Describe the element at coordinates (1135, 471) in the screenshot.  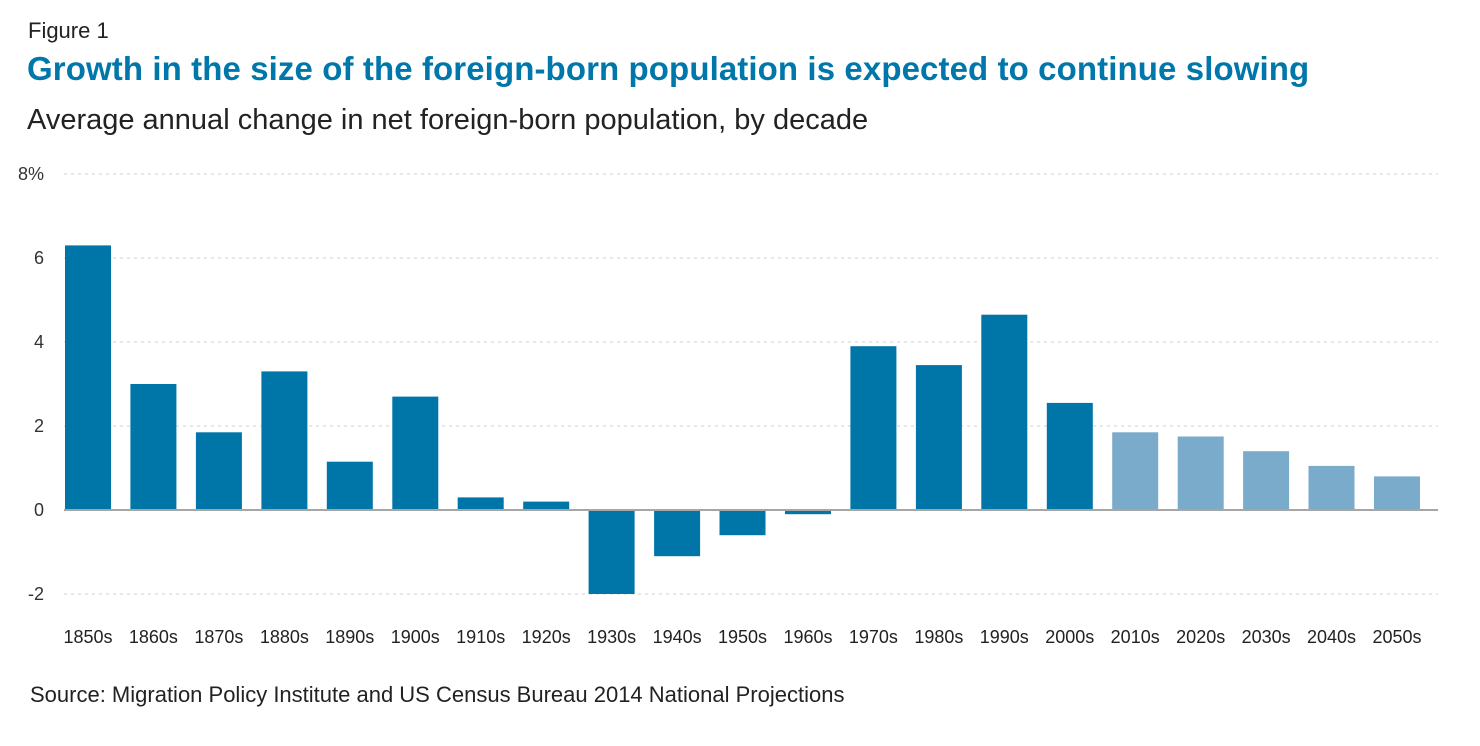
I see `bar-2010s` at that location.